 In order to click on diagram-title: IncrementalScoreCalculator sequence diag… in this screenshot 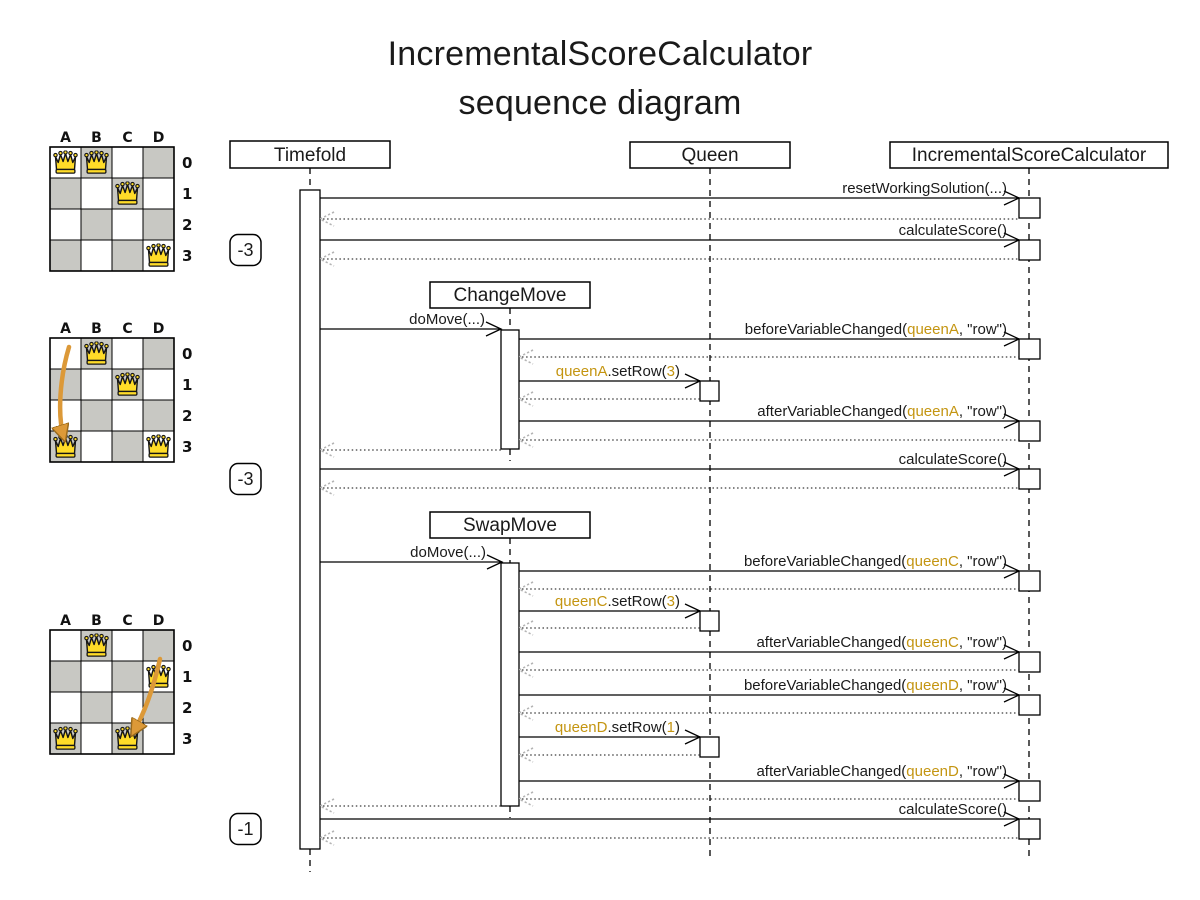, I will do `click(600, 79)`.